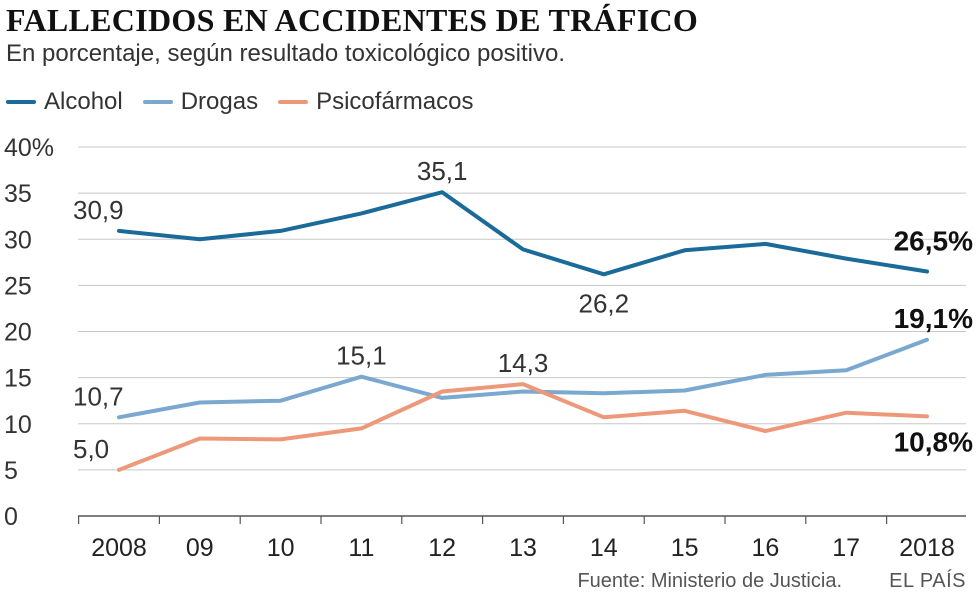  I want to click on x-tick-label: 15, so click(685, 548).